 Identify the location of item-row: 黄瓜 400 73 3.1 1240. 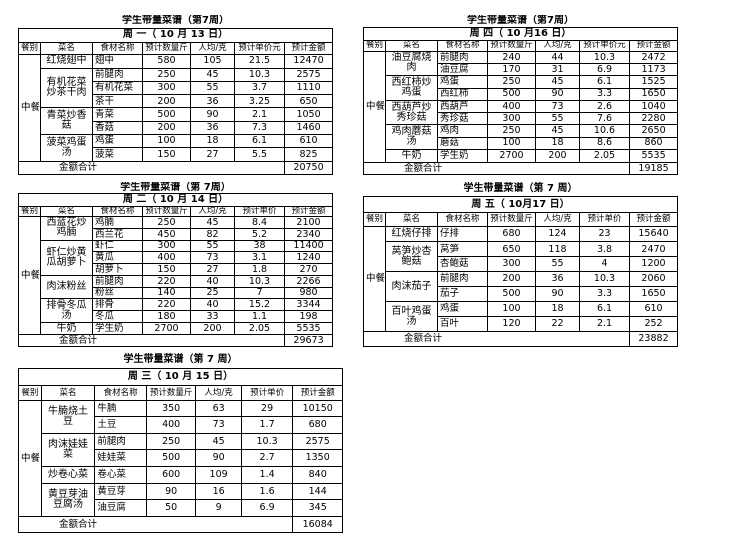
(176, 258).